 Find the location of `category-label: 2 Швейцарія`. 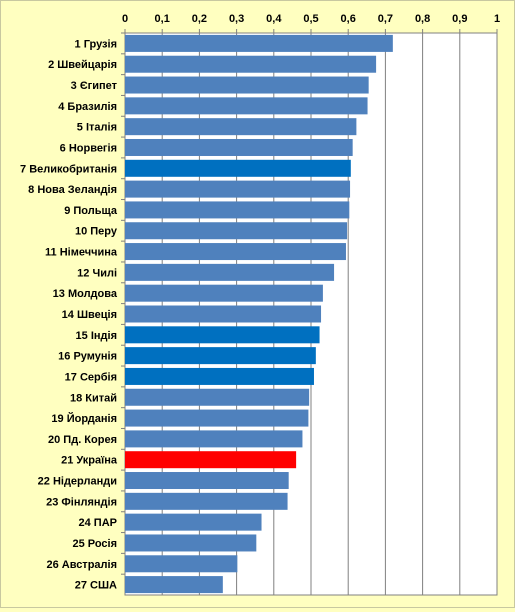

category-label: 2 Швейцарія is located at coordinates (82, 65).